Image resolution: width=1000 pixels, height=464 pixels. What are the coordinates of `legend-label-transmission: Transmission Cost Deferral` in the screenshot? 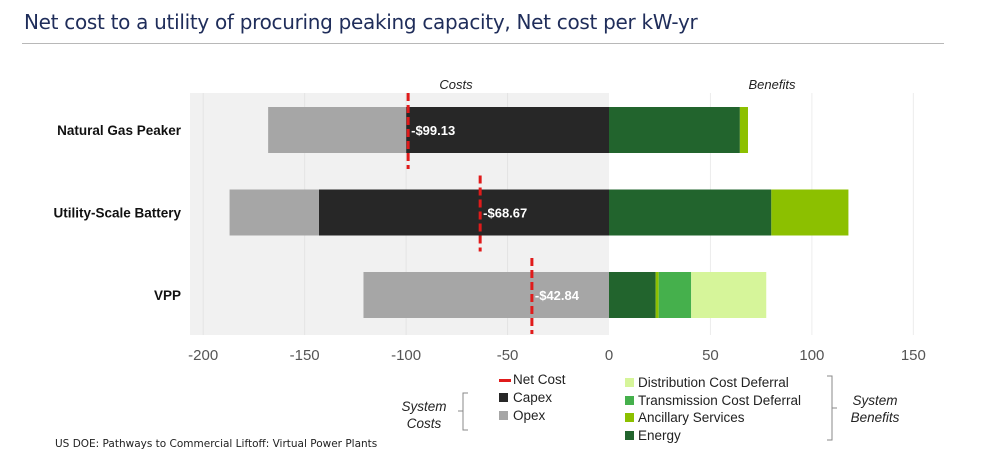 It's located at (719, 400).